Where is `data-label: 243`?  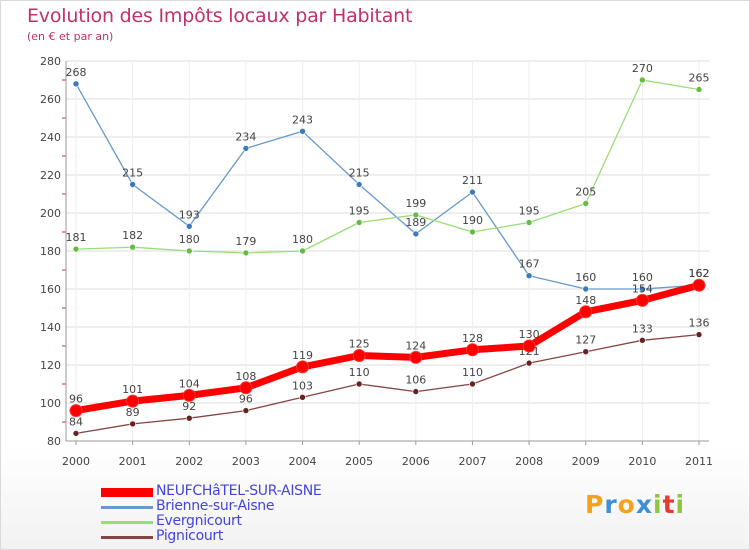
data-label: 243 is located at coordinates (302, 119).